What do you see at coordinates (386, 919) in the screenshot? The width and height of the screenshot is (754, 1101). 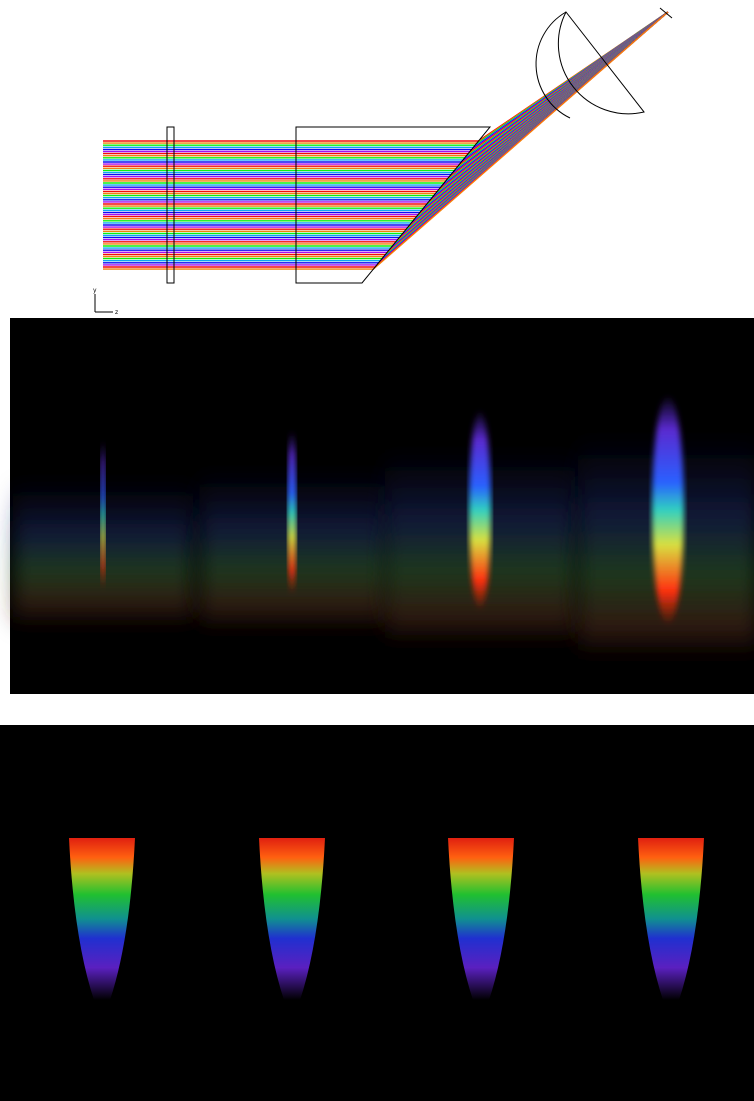 I see `spectra` at bounding box center [386, 919].